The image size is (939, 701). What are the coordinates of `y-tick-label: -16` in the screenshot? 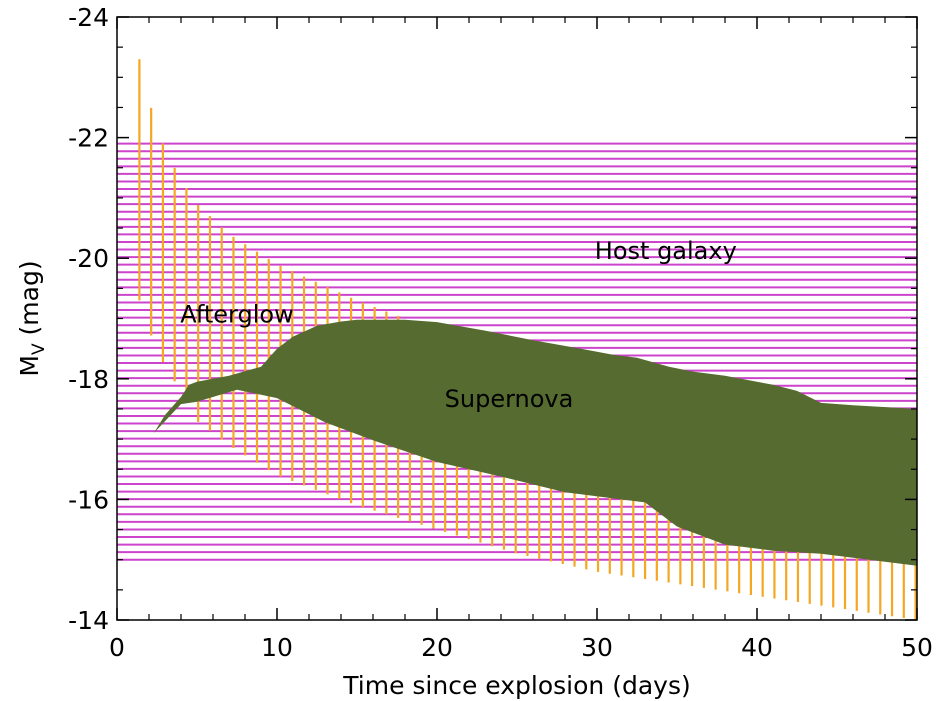 It's located at (88, 499).